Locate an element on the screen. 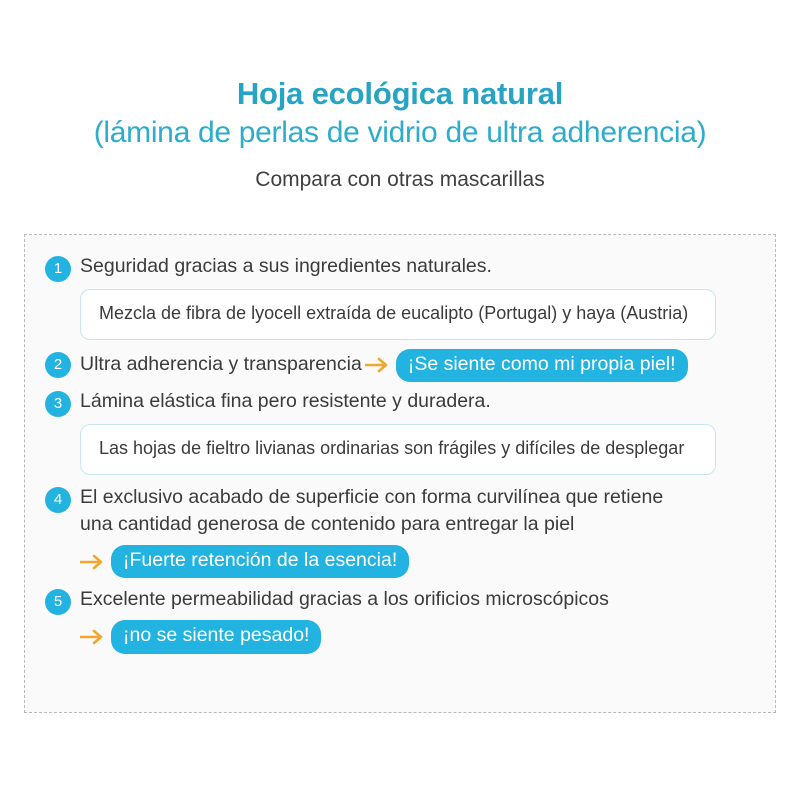 The image size is (800, 800). page-title: Hoja ecológica natural is located at coordinates (400, 93).